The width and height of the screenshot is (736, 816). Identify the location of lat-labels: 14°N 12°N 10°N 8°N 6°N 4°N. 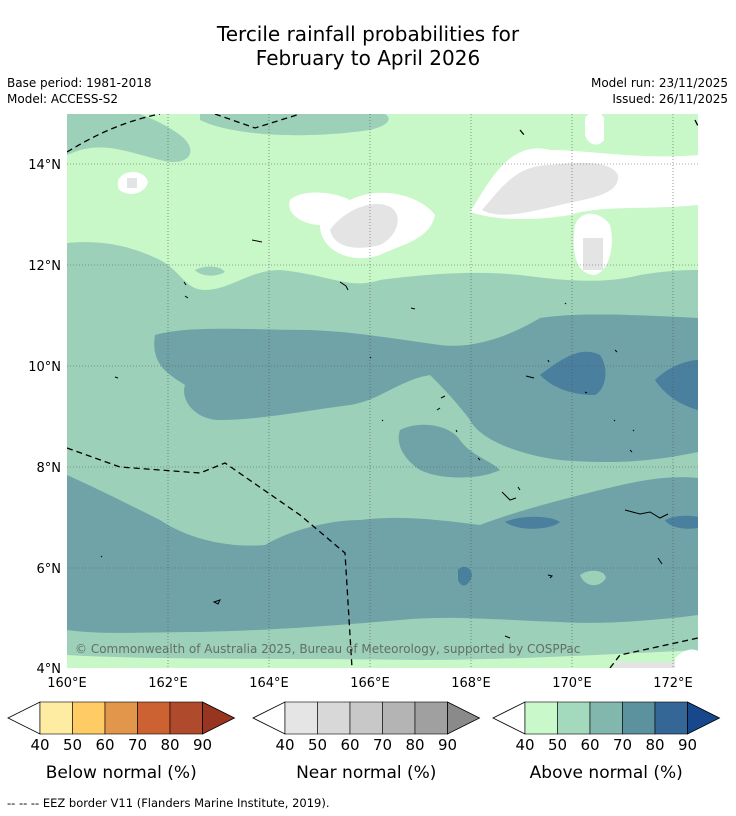
(44, 417).